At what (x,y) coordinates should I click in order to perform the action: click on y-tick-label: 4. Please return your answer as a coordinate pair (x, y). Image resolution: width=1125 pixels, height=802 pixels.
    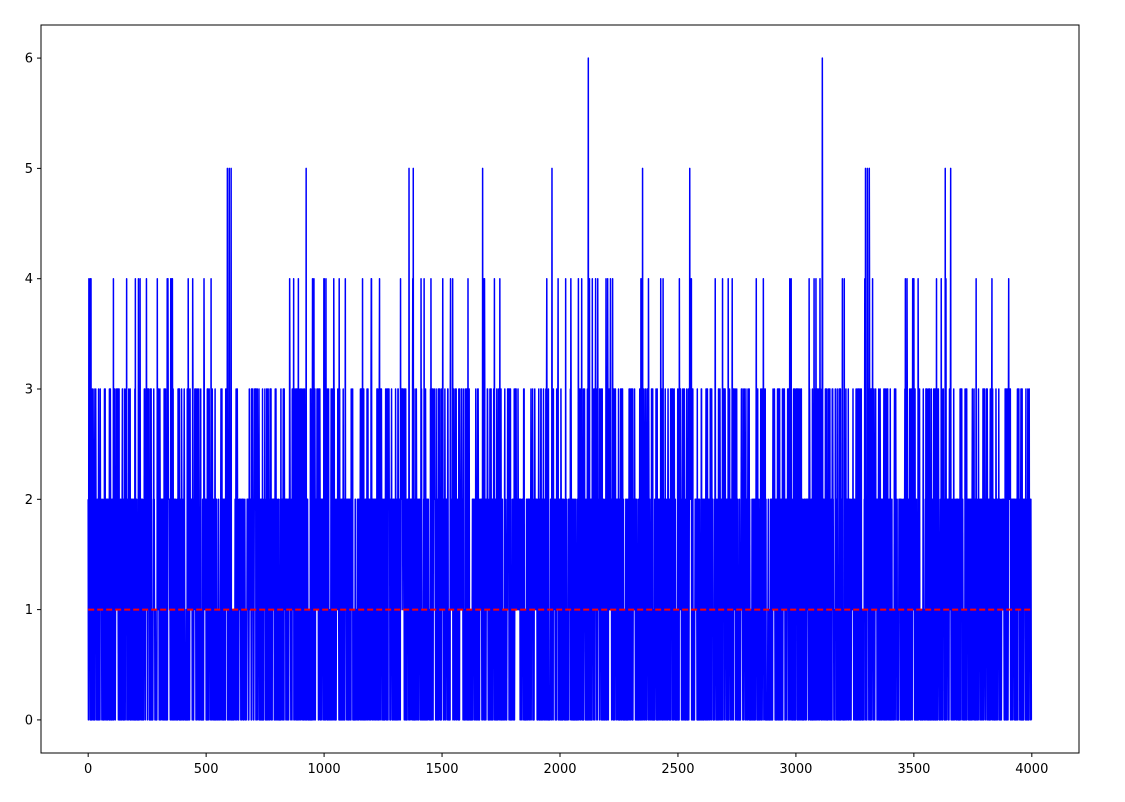
    Looking at the image, I should click on (29, 279).